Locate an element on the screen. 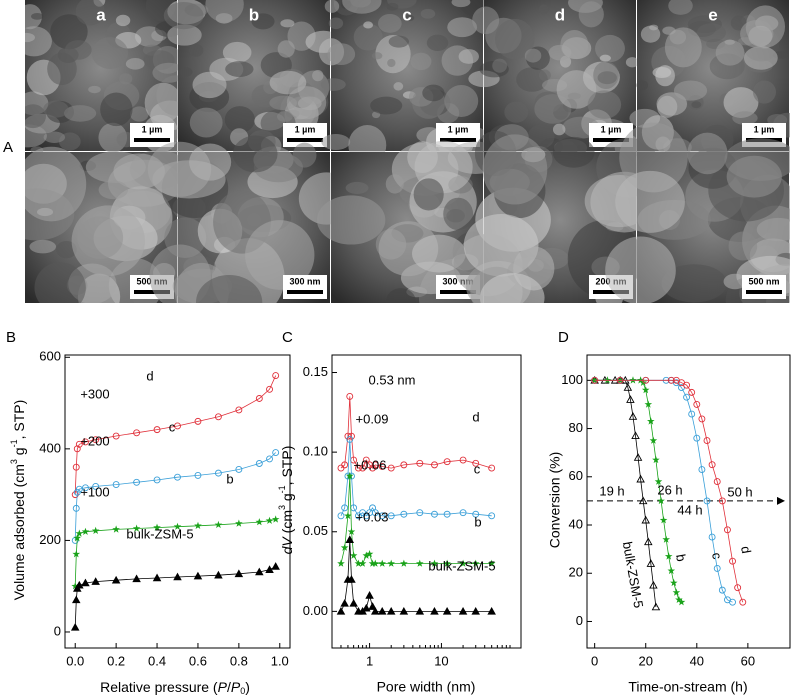  y-axis-title: Volume adsorbed (cm3 g-1, STP) is located at coordinates (17, 500).